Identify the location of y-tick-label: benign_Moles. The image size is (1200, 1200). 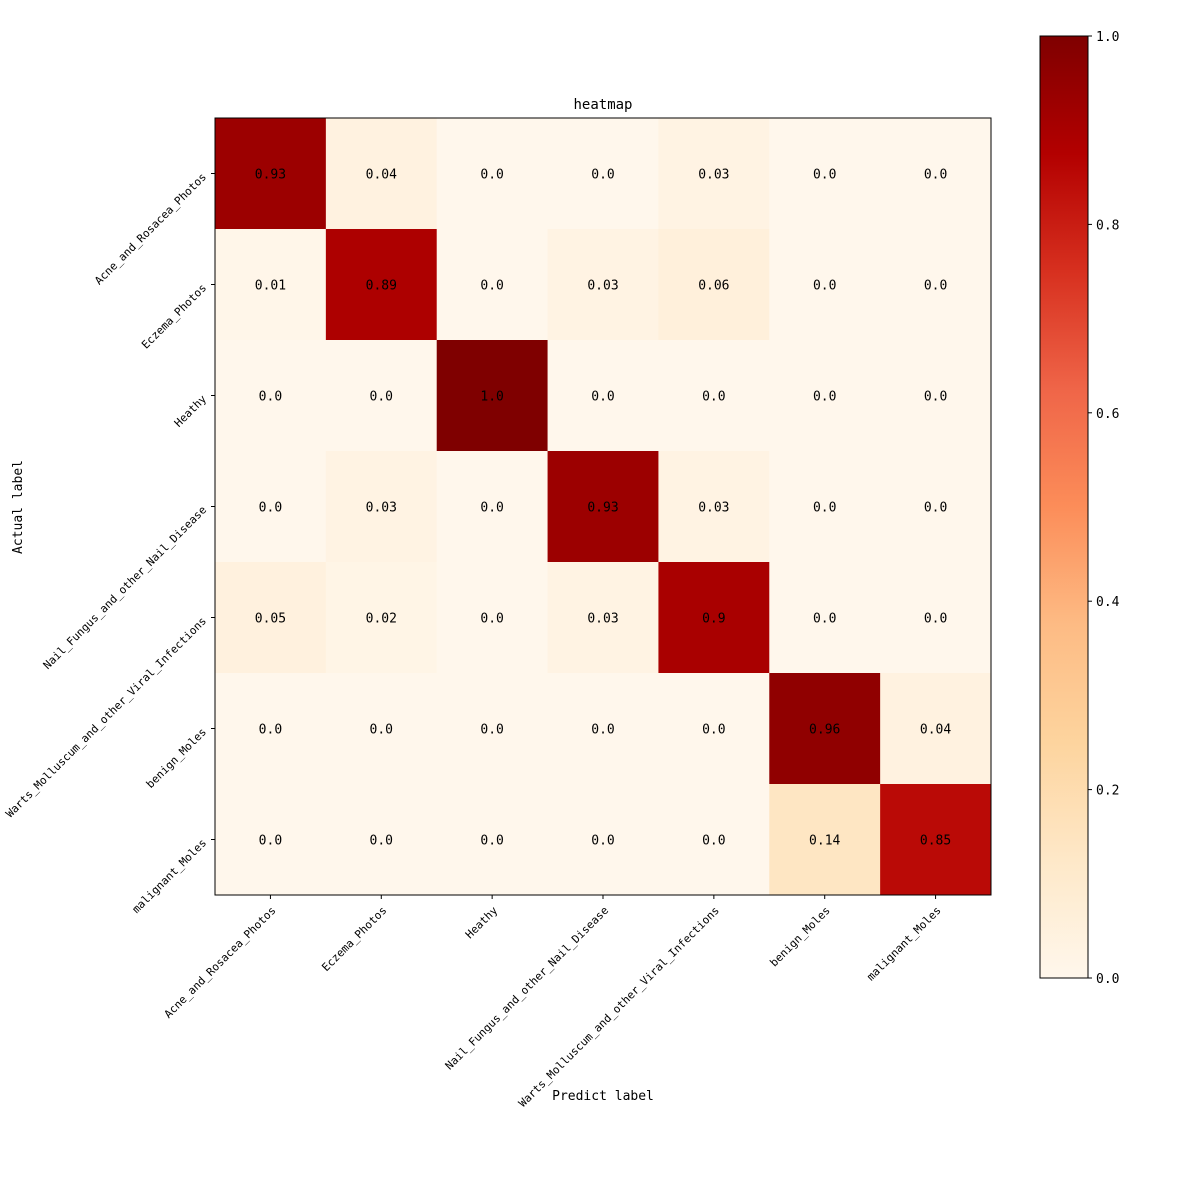
(176, 757).